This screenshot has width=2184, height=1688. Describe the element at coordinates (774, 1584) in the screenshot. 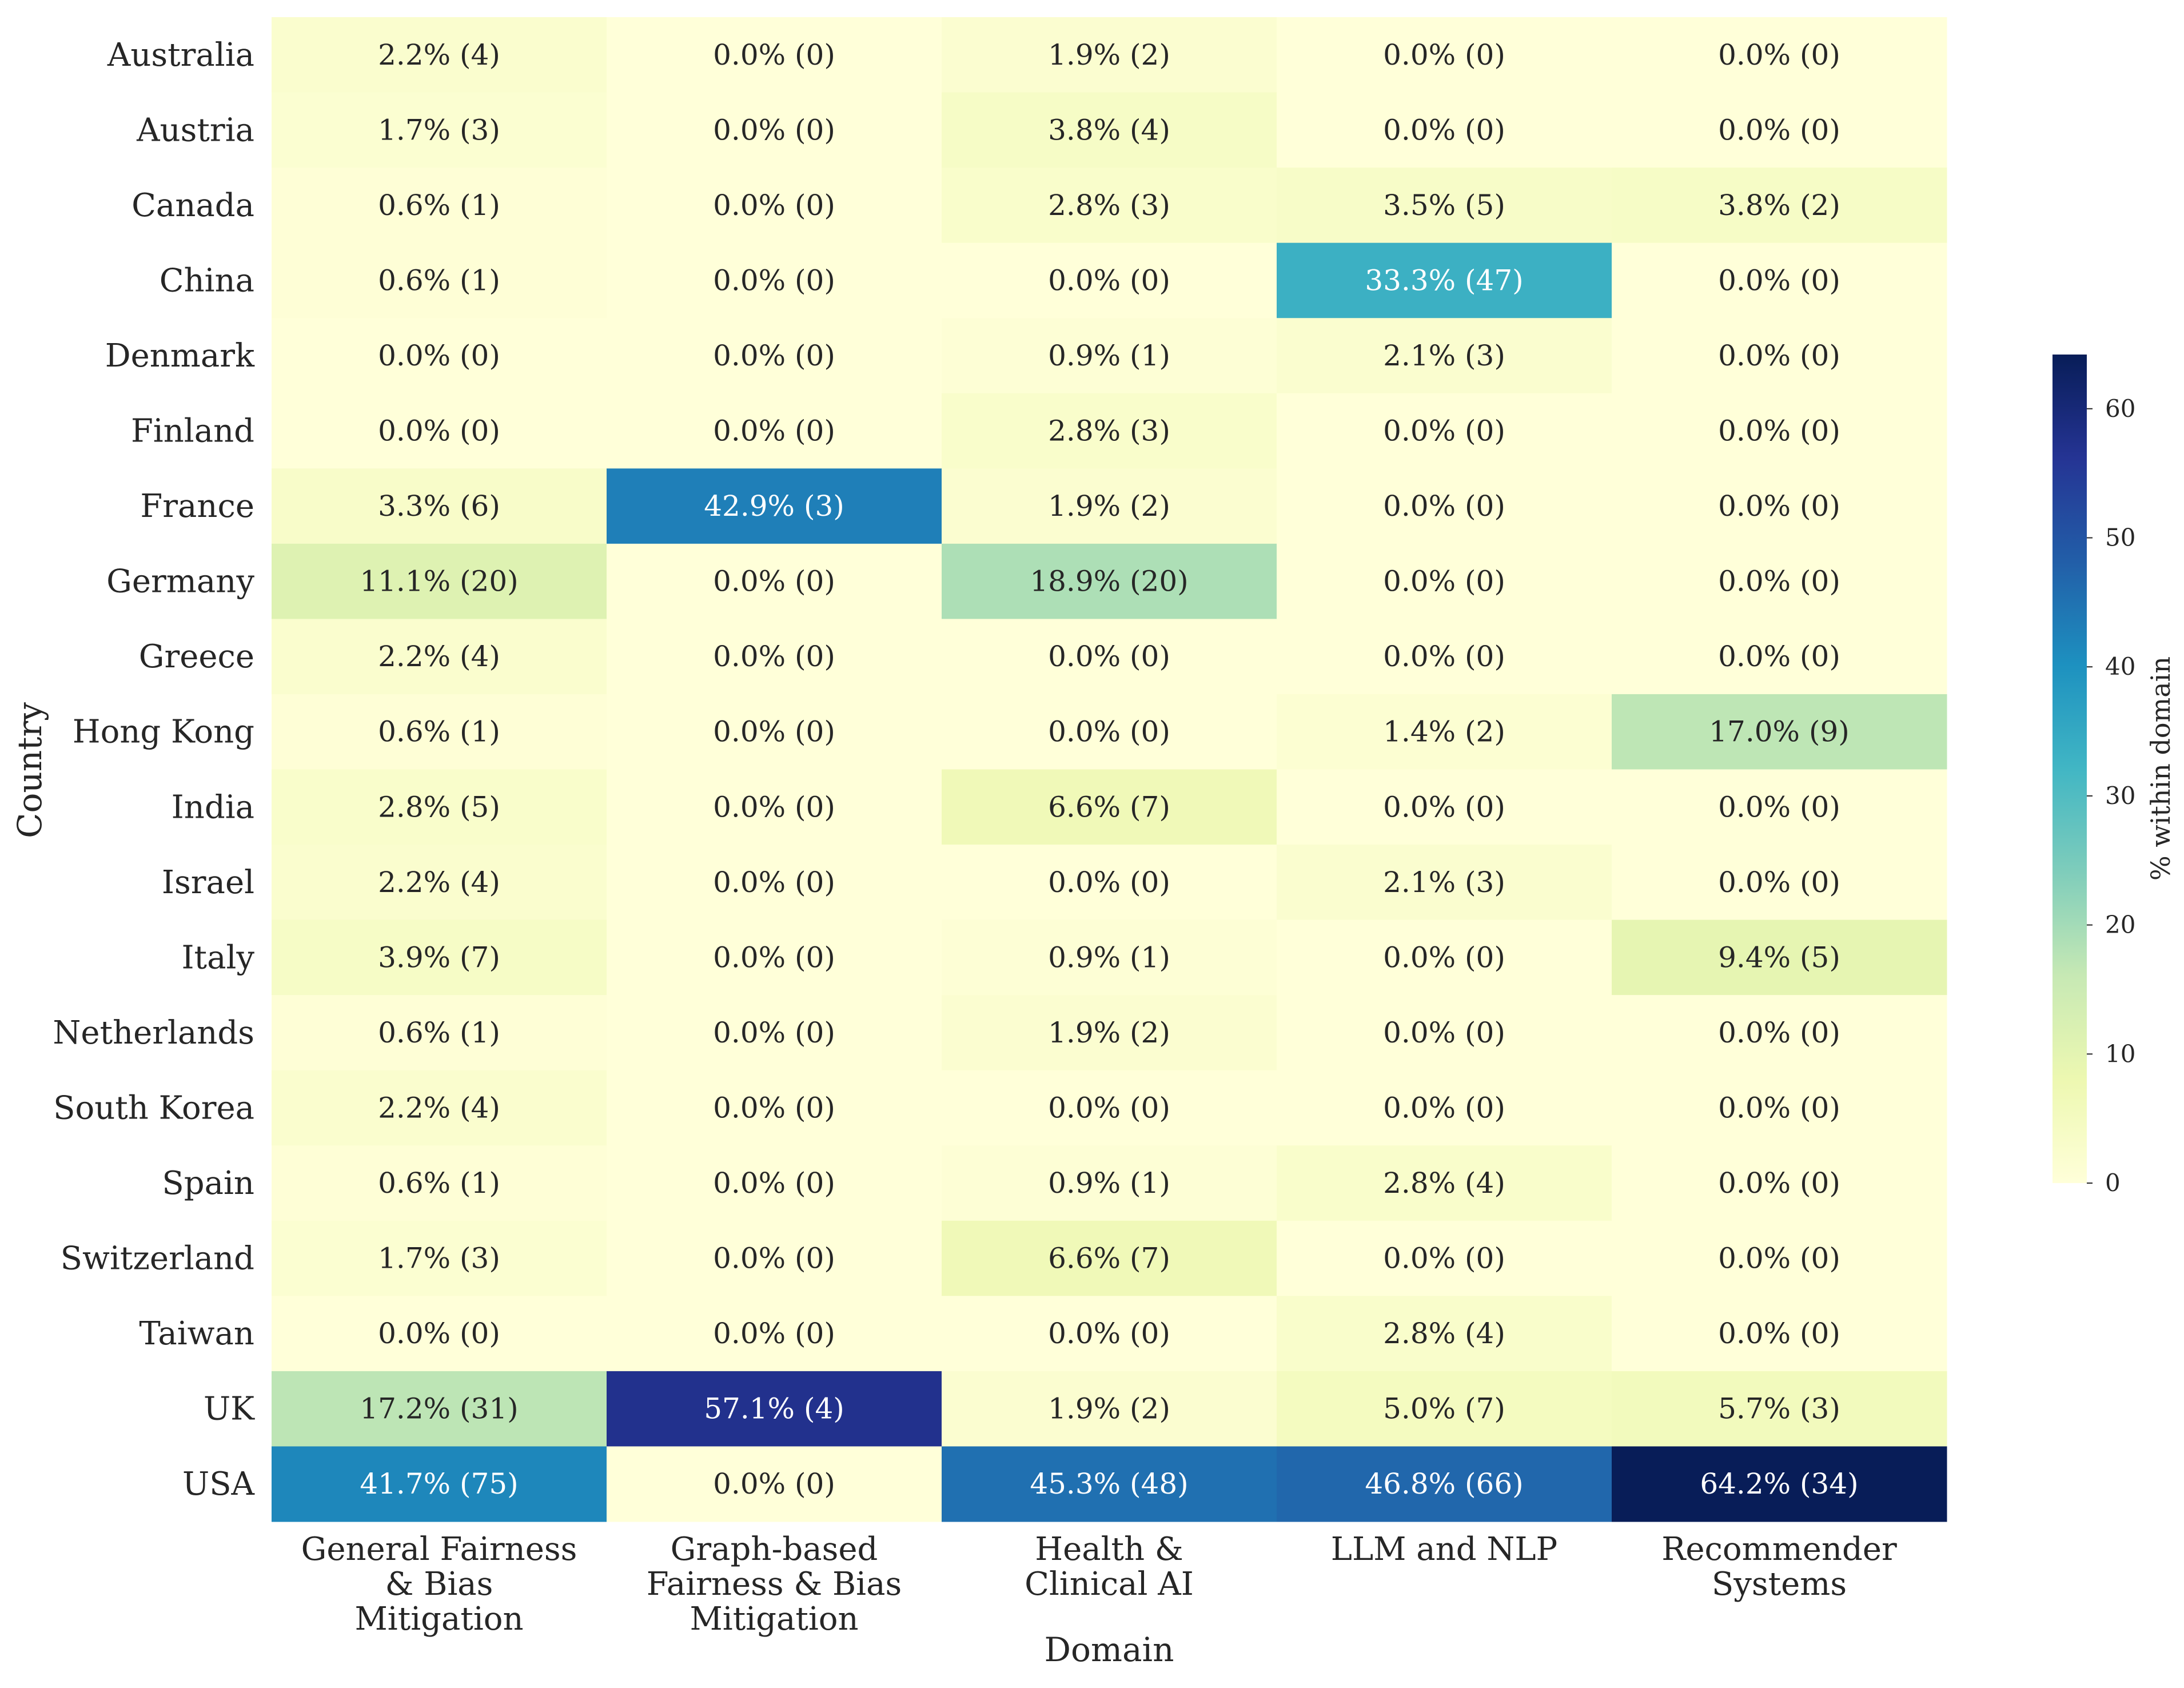

I see `column-label: Graph-based Fairness & Bias Mitigation` at that location.